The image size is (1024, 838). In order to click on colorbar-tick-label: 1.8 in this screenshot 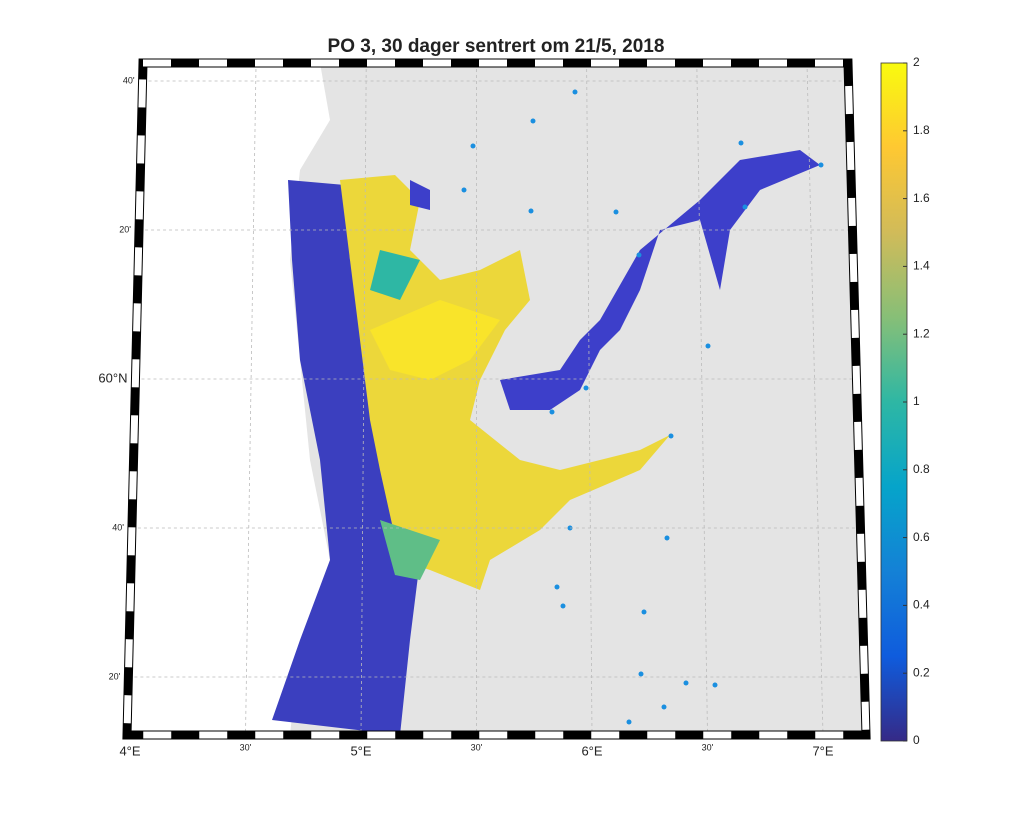, I will do `click(921, 130)`.